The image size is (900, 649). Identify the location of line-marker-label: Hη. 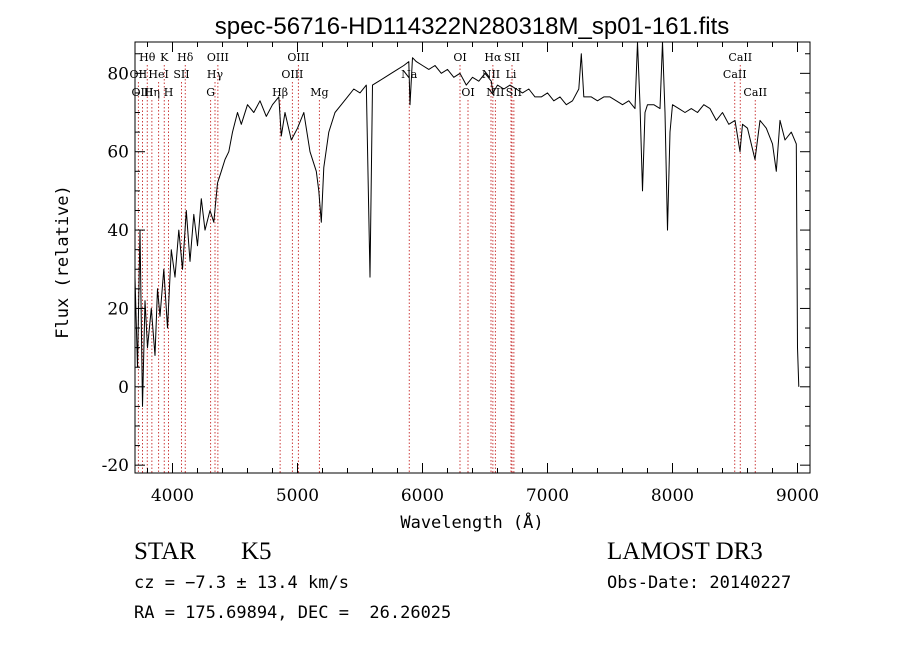
(152, 92).